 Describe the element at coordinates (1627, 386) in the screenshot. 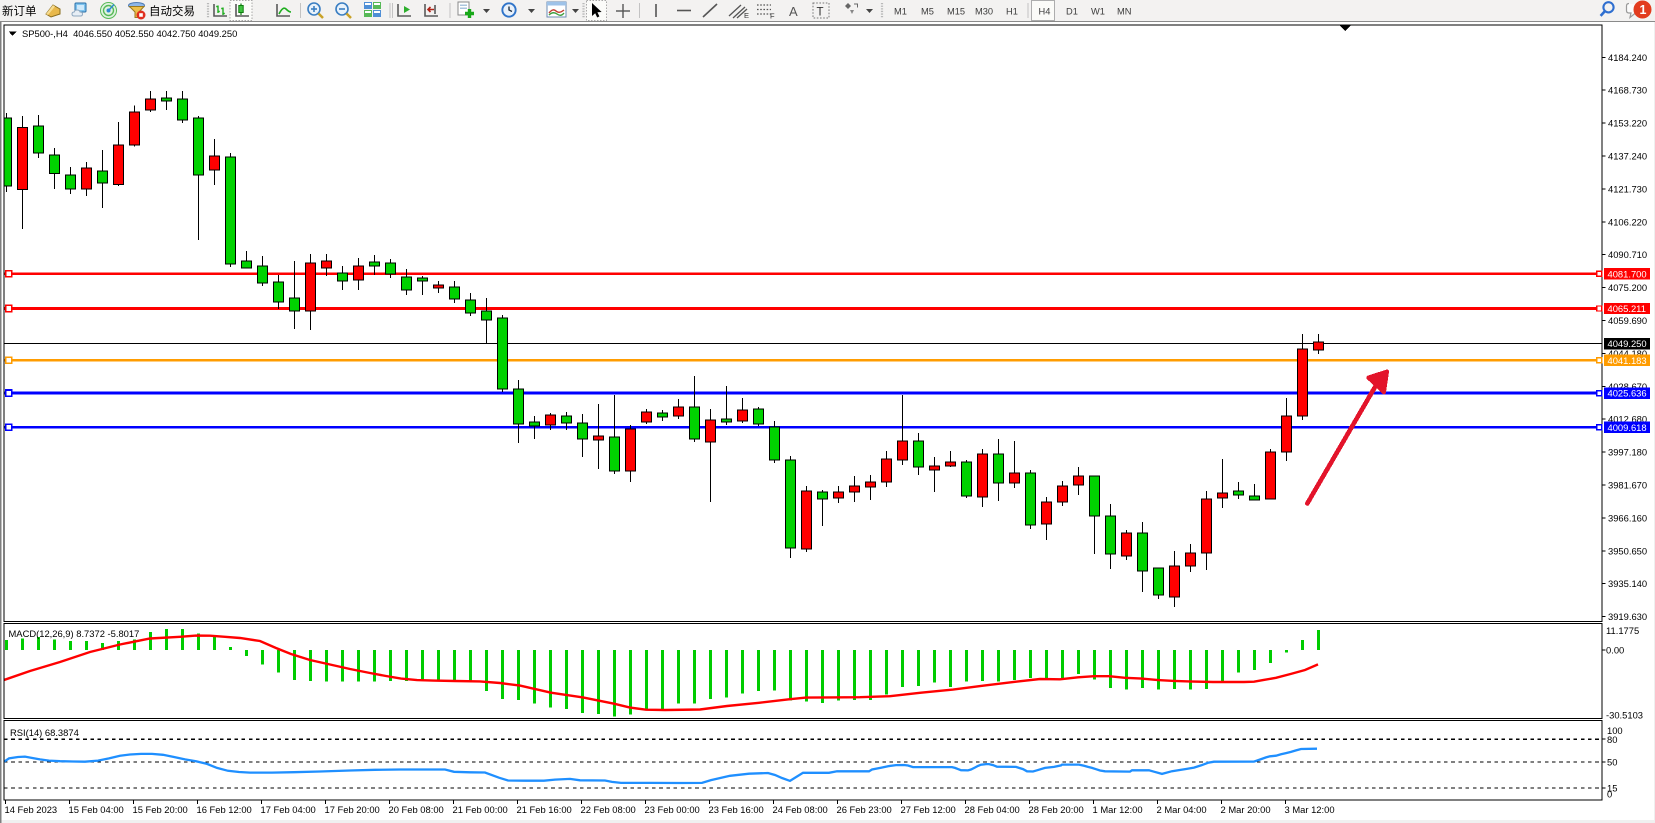

I see `svg-text: 4028.670` at that location.